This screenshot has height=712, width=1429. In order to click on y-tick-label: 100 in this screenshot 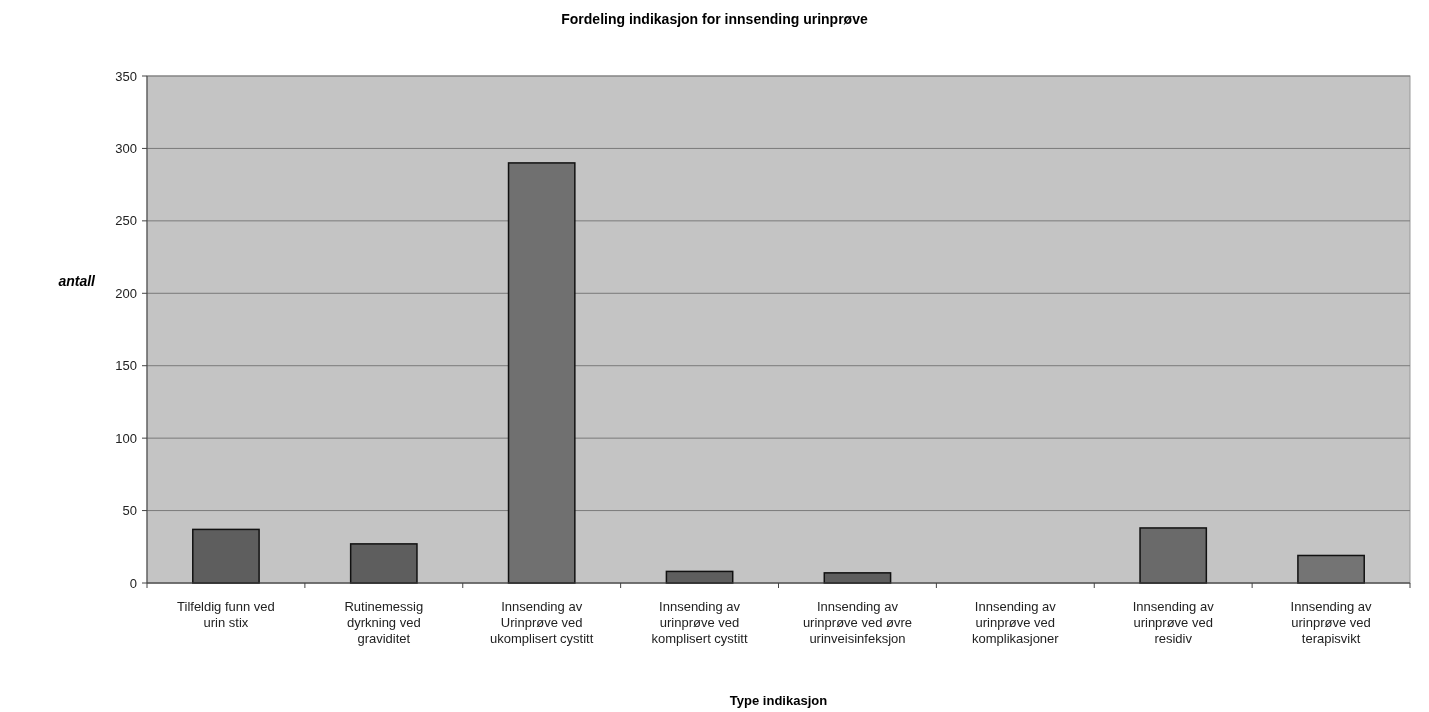, I will do `click(126, 438)`.